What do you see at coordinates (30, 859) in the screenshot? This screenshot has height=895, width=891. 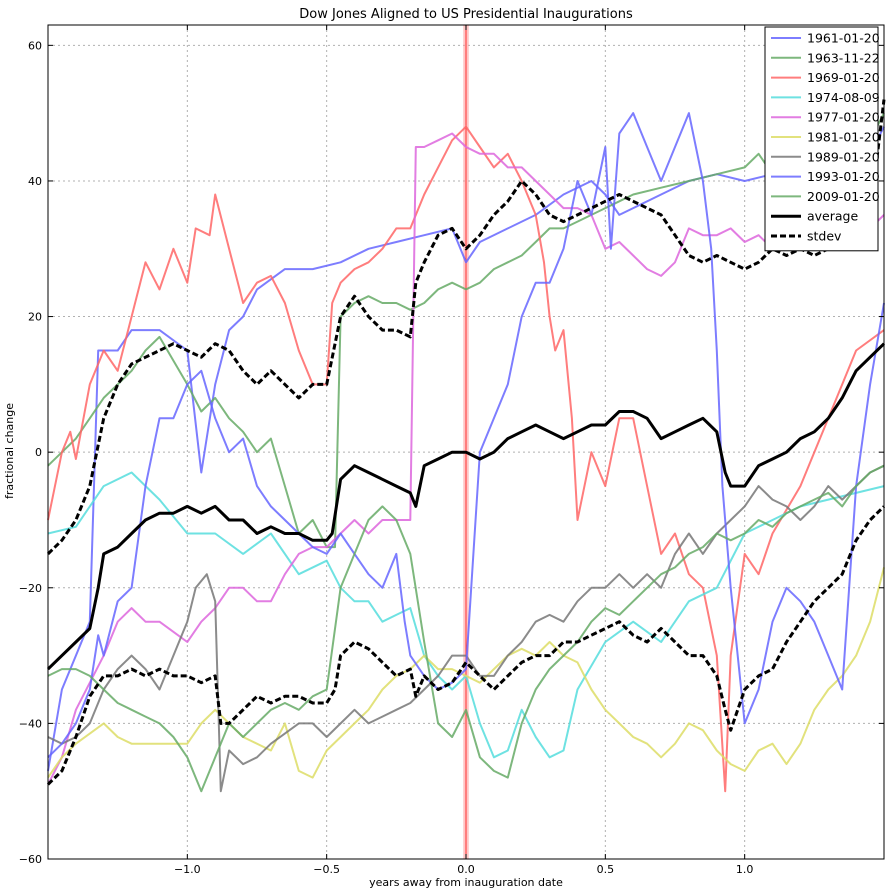 I see `y-tick-label: −60` at bounding box center [30, 859].